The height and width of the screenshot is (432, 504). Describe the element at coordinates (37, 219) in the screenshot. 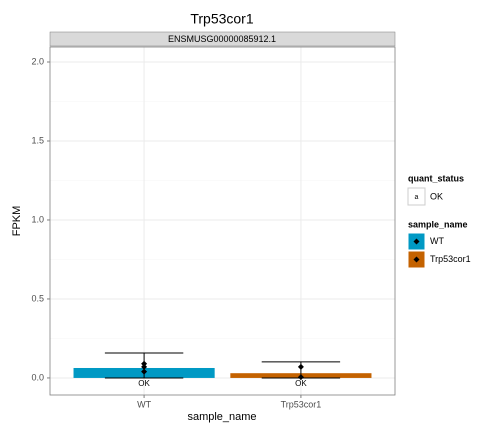

I see `y-tick-label: 1.0` at that location.